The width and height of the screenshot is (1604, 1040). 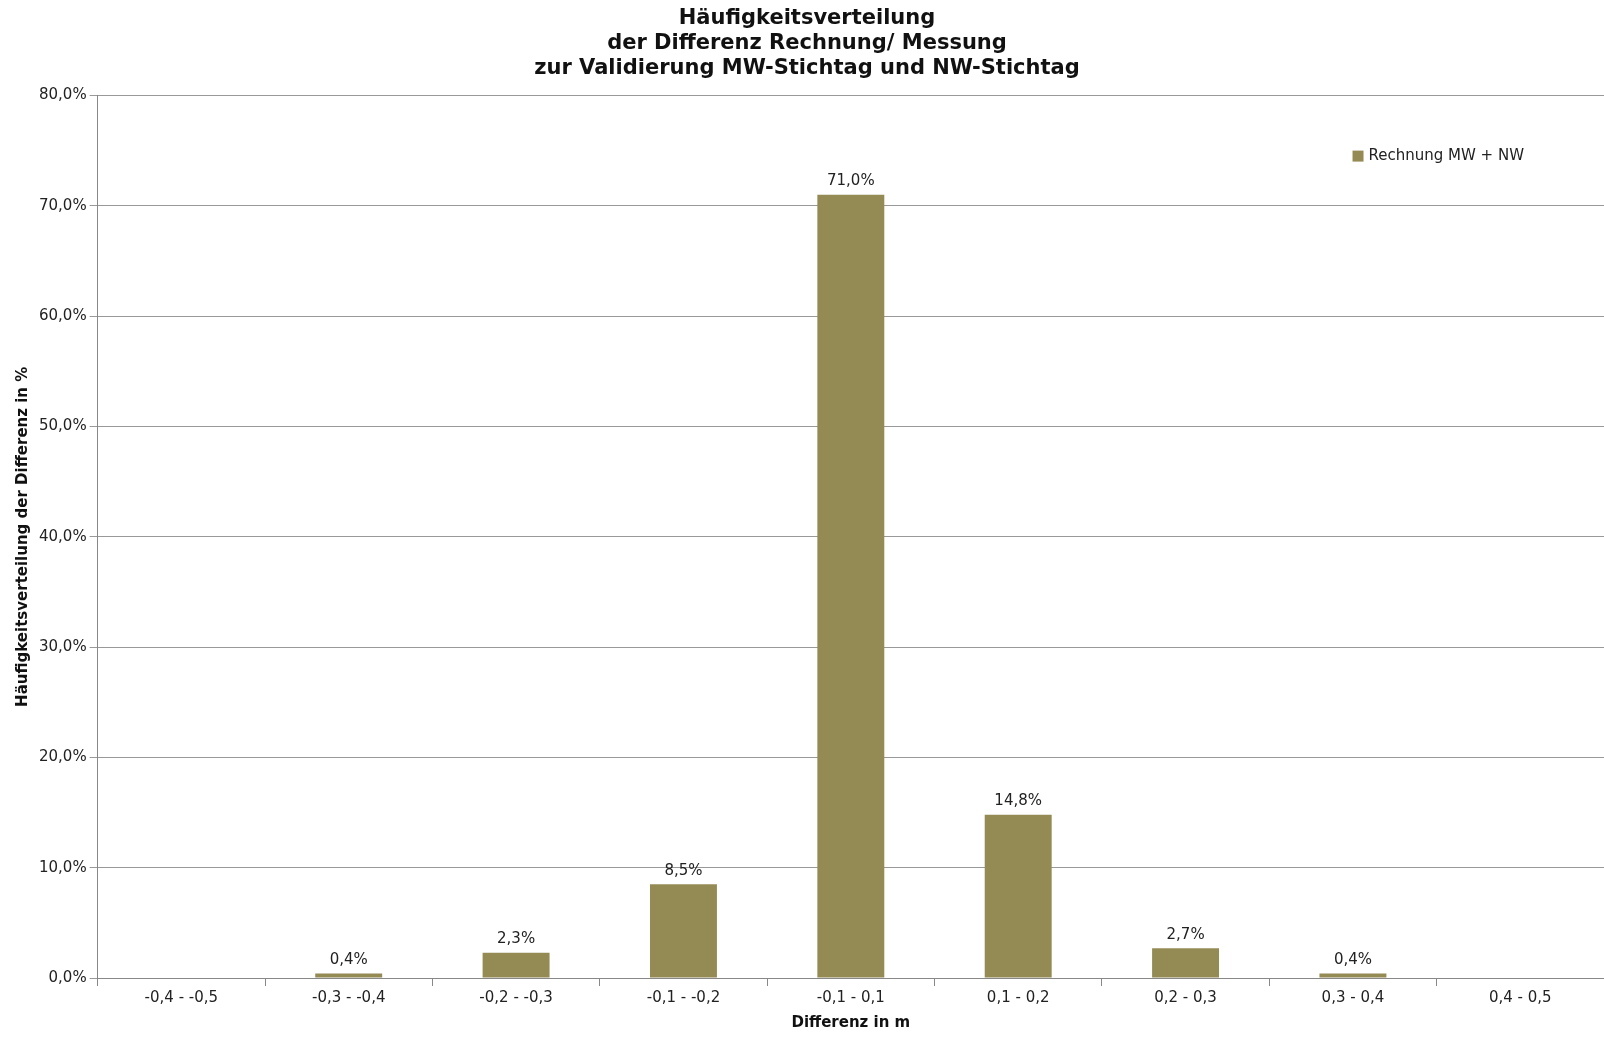 What do you see at coordinates (683, 996) in the screenshot?
I see `x-tick-label: -0,1 - -0,2` at bounding box center [683, 996].